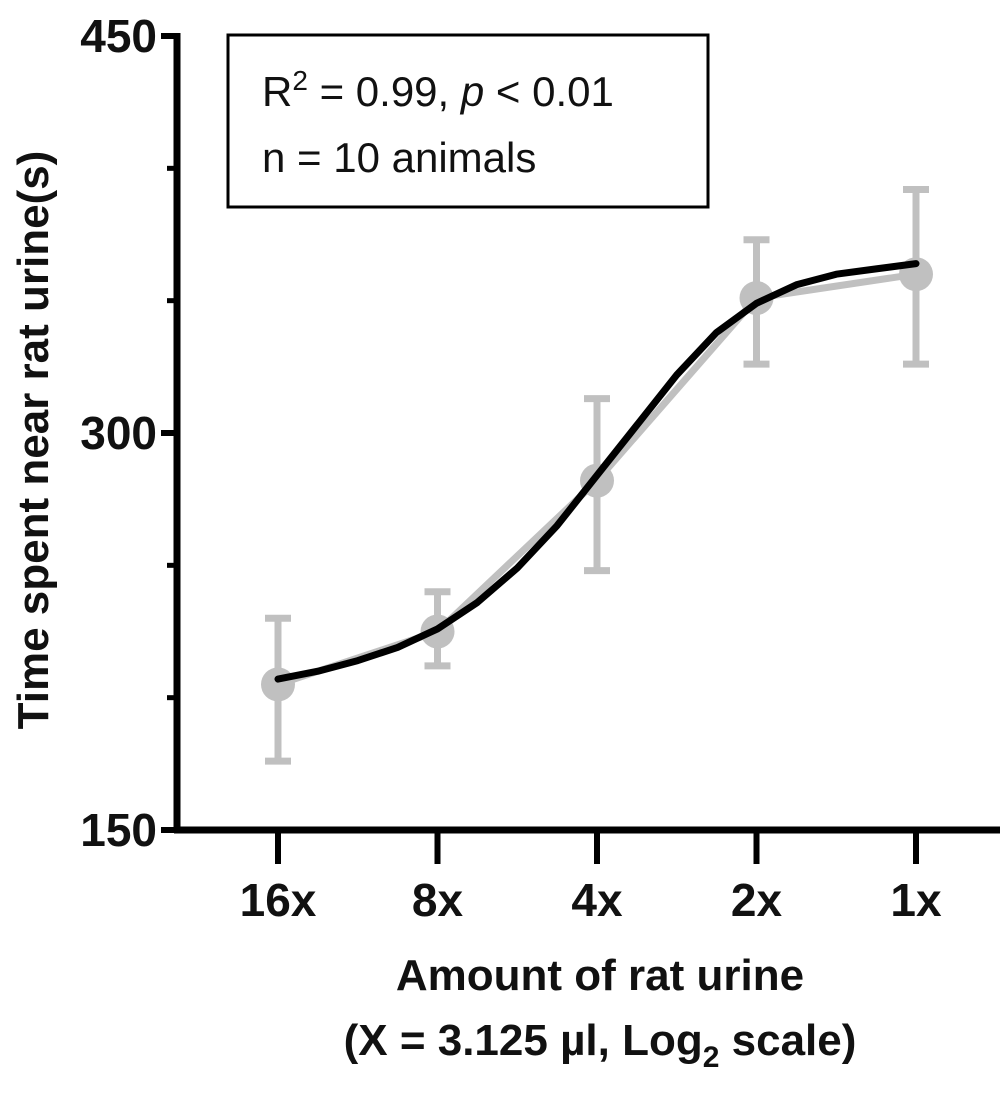 Image resolution: width=1000 pixels, height=1095 pixels. What do you see at coordinates (600, 975) in the screenshot?
I see `x-axis-title-line1: Amount of rat urine` at bounding box center [600, 975].